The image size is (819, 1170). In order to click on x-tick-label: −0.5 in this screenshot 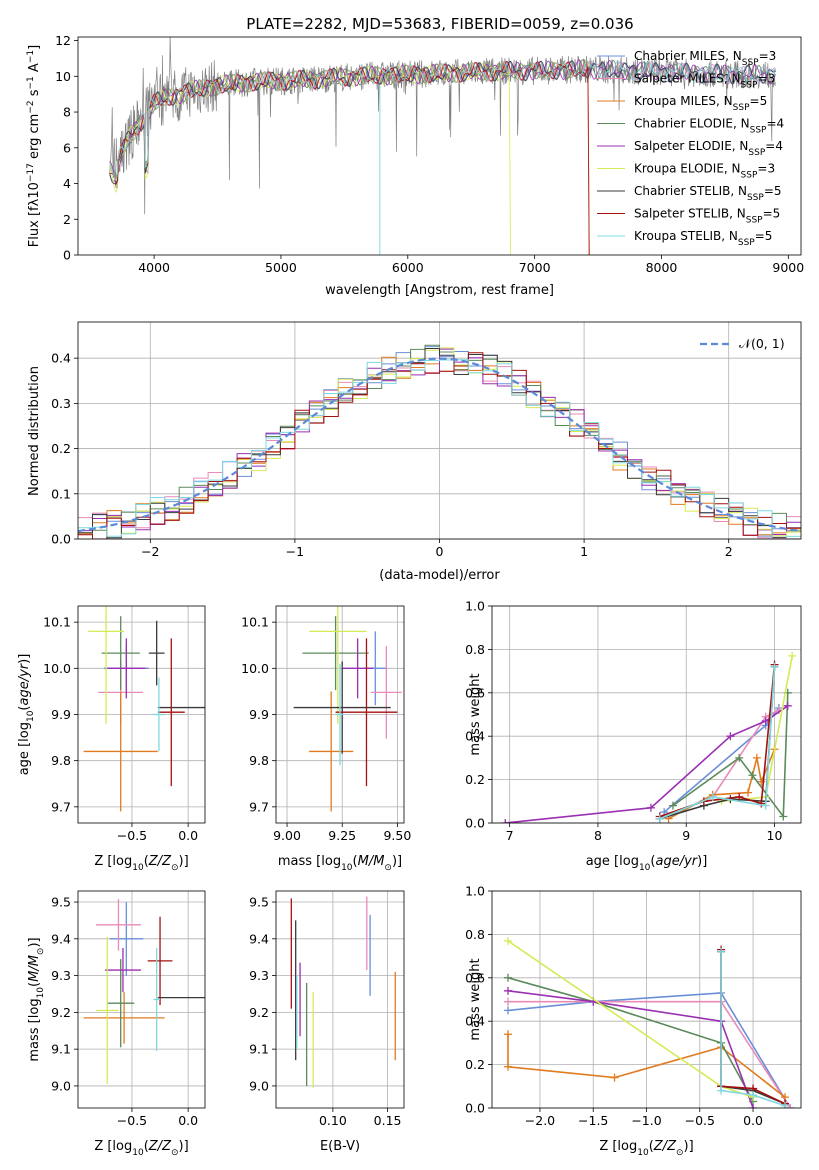, I will do `click(132, 1120)`.